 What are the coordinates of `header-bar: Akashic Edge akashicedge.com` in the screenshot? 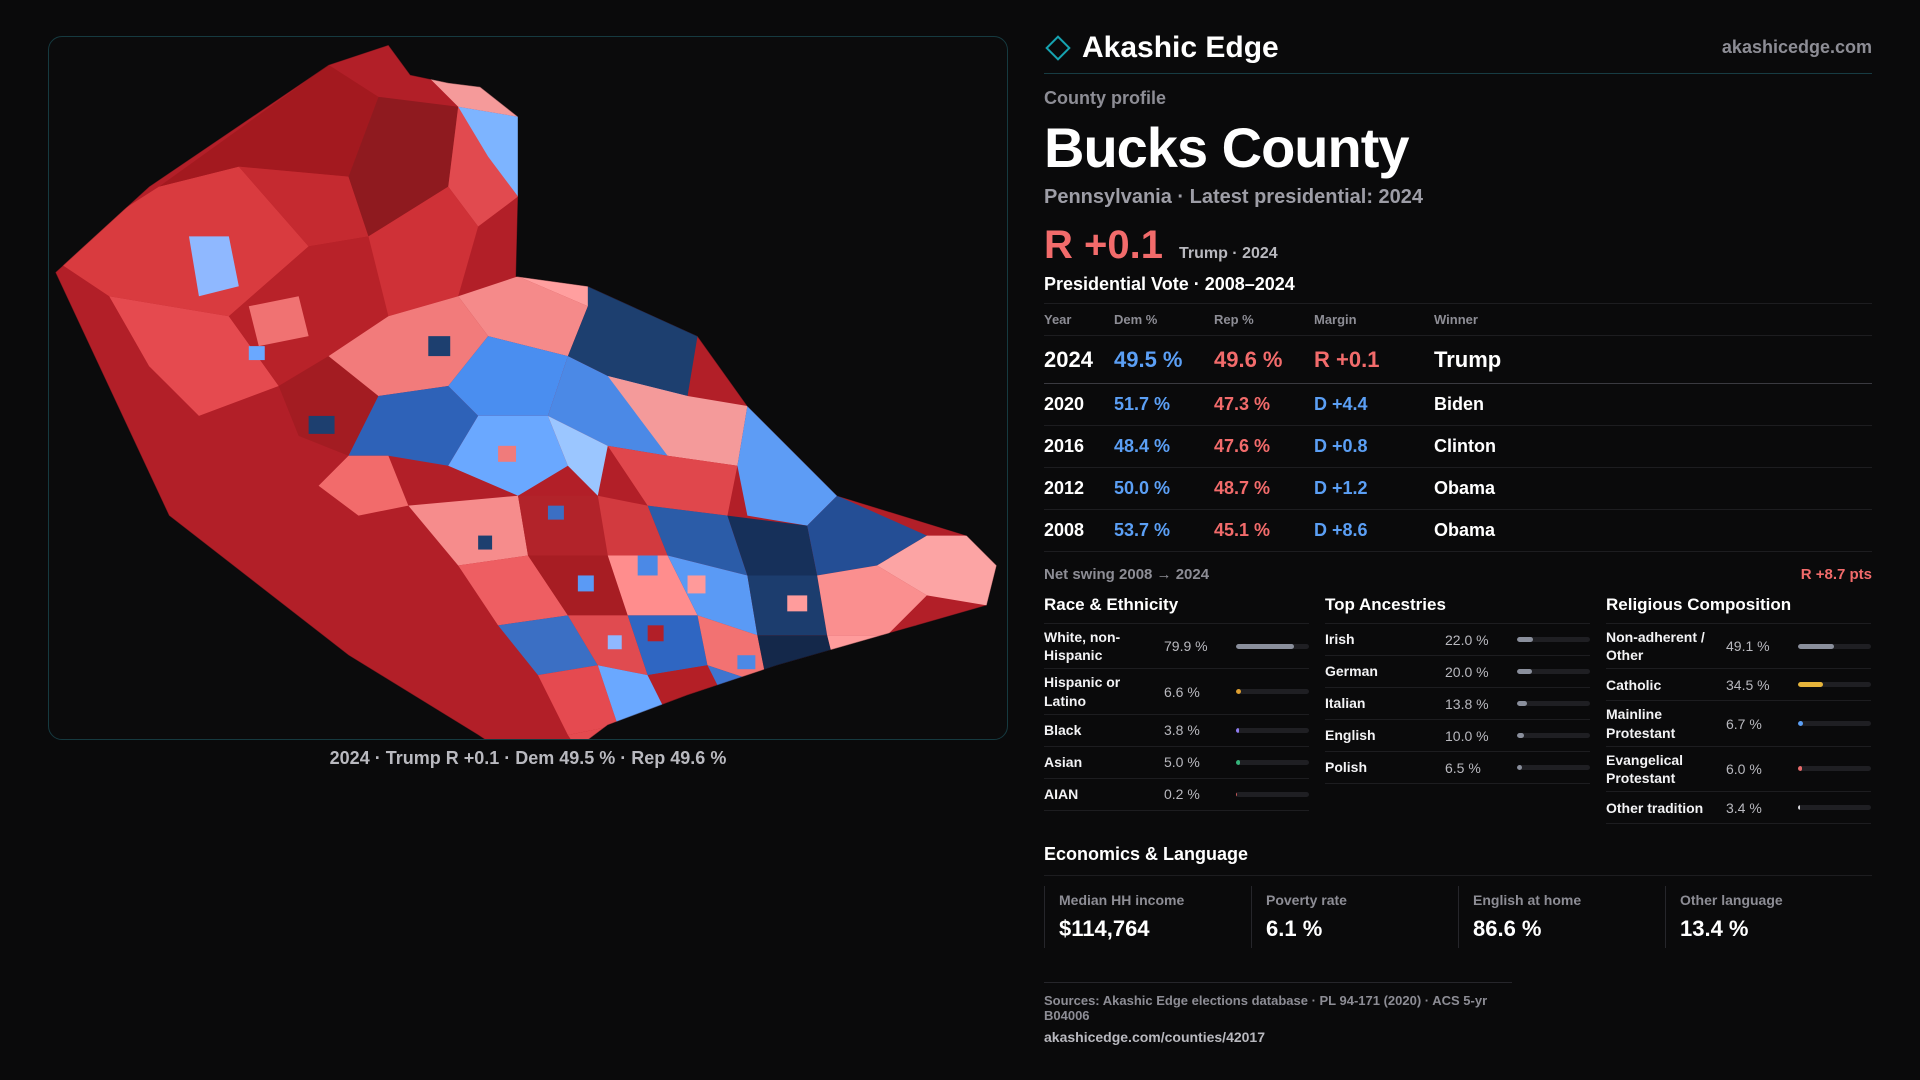 It's located at (1458, 52).